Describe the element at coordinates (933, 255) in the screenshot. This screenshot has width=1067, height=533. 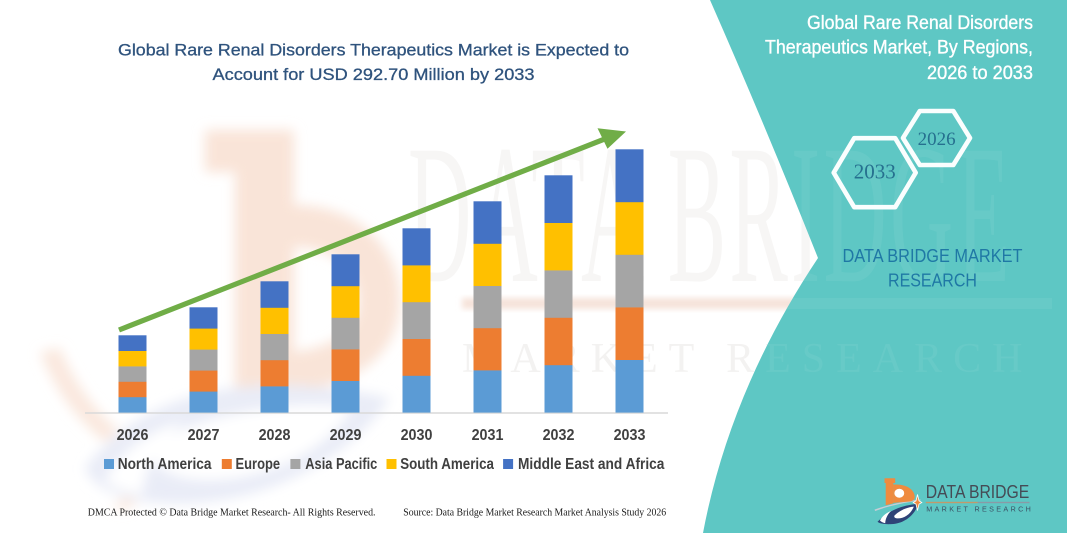
I see `svg-text: DATA BRIDGE MARKET` at that location.